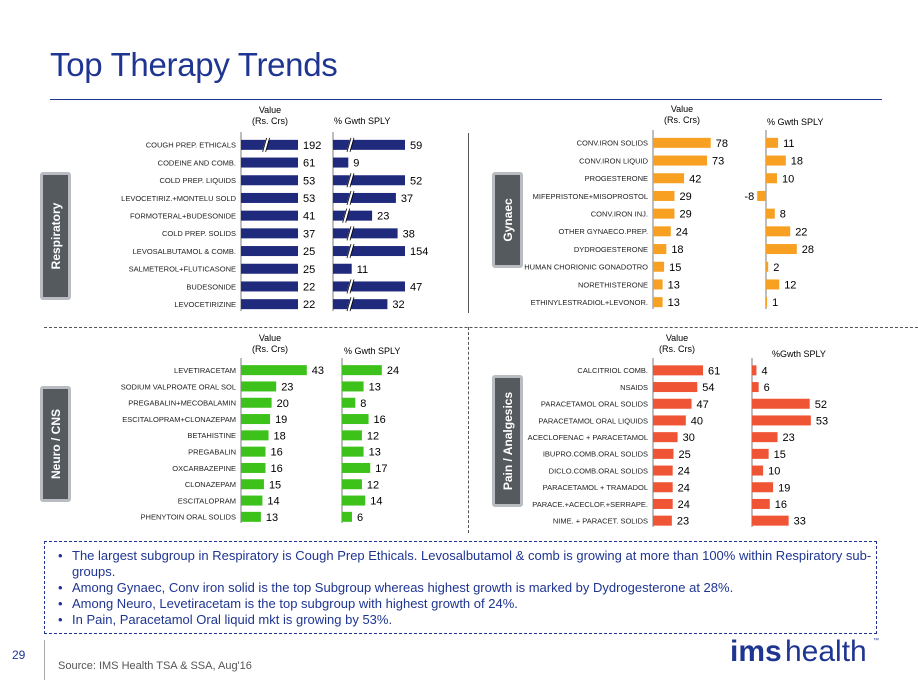 The image size is (918, 689). Describe the element at coordinates (788, 144) in the screenshot. I see `gynaec-growth-label: 11` at that location.